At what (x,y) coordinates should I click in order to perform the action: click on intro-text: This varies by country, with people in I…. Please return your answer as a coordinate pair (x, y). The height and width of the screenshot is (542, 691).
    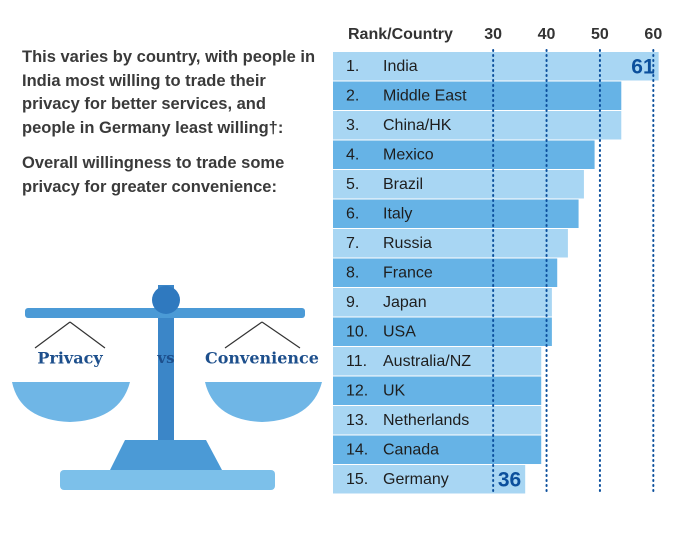
    Looking at the image, I should click on (169, 92).